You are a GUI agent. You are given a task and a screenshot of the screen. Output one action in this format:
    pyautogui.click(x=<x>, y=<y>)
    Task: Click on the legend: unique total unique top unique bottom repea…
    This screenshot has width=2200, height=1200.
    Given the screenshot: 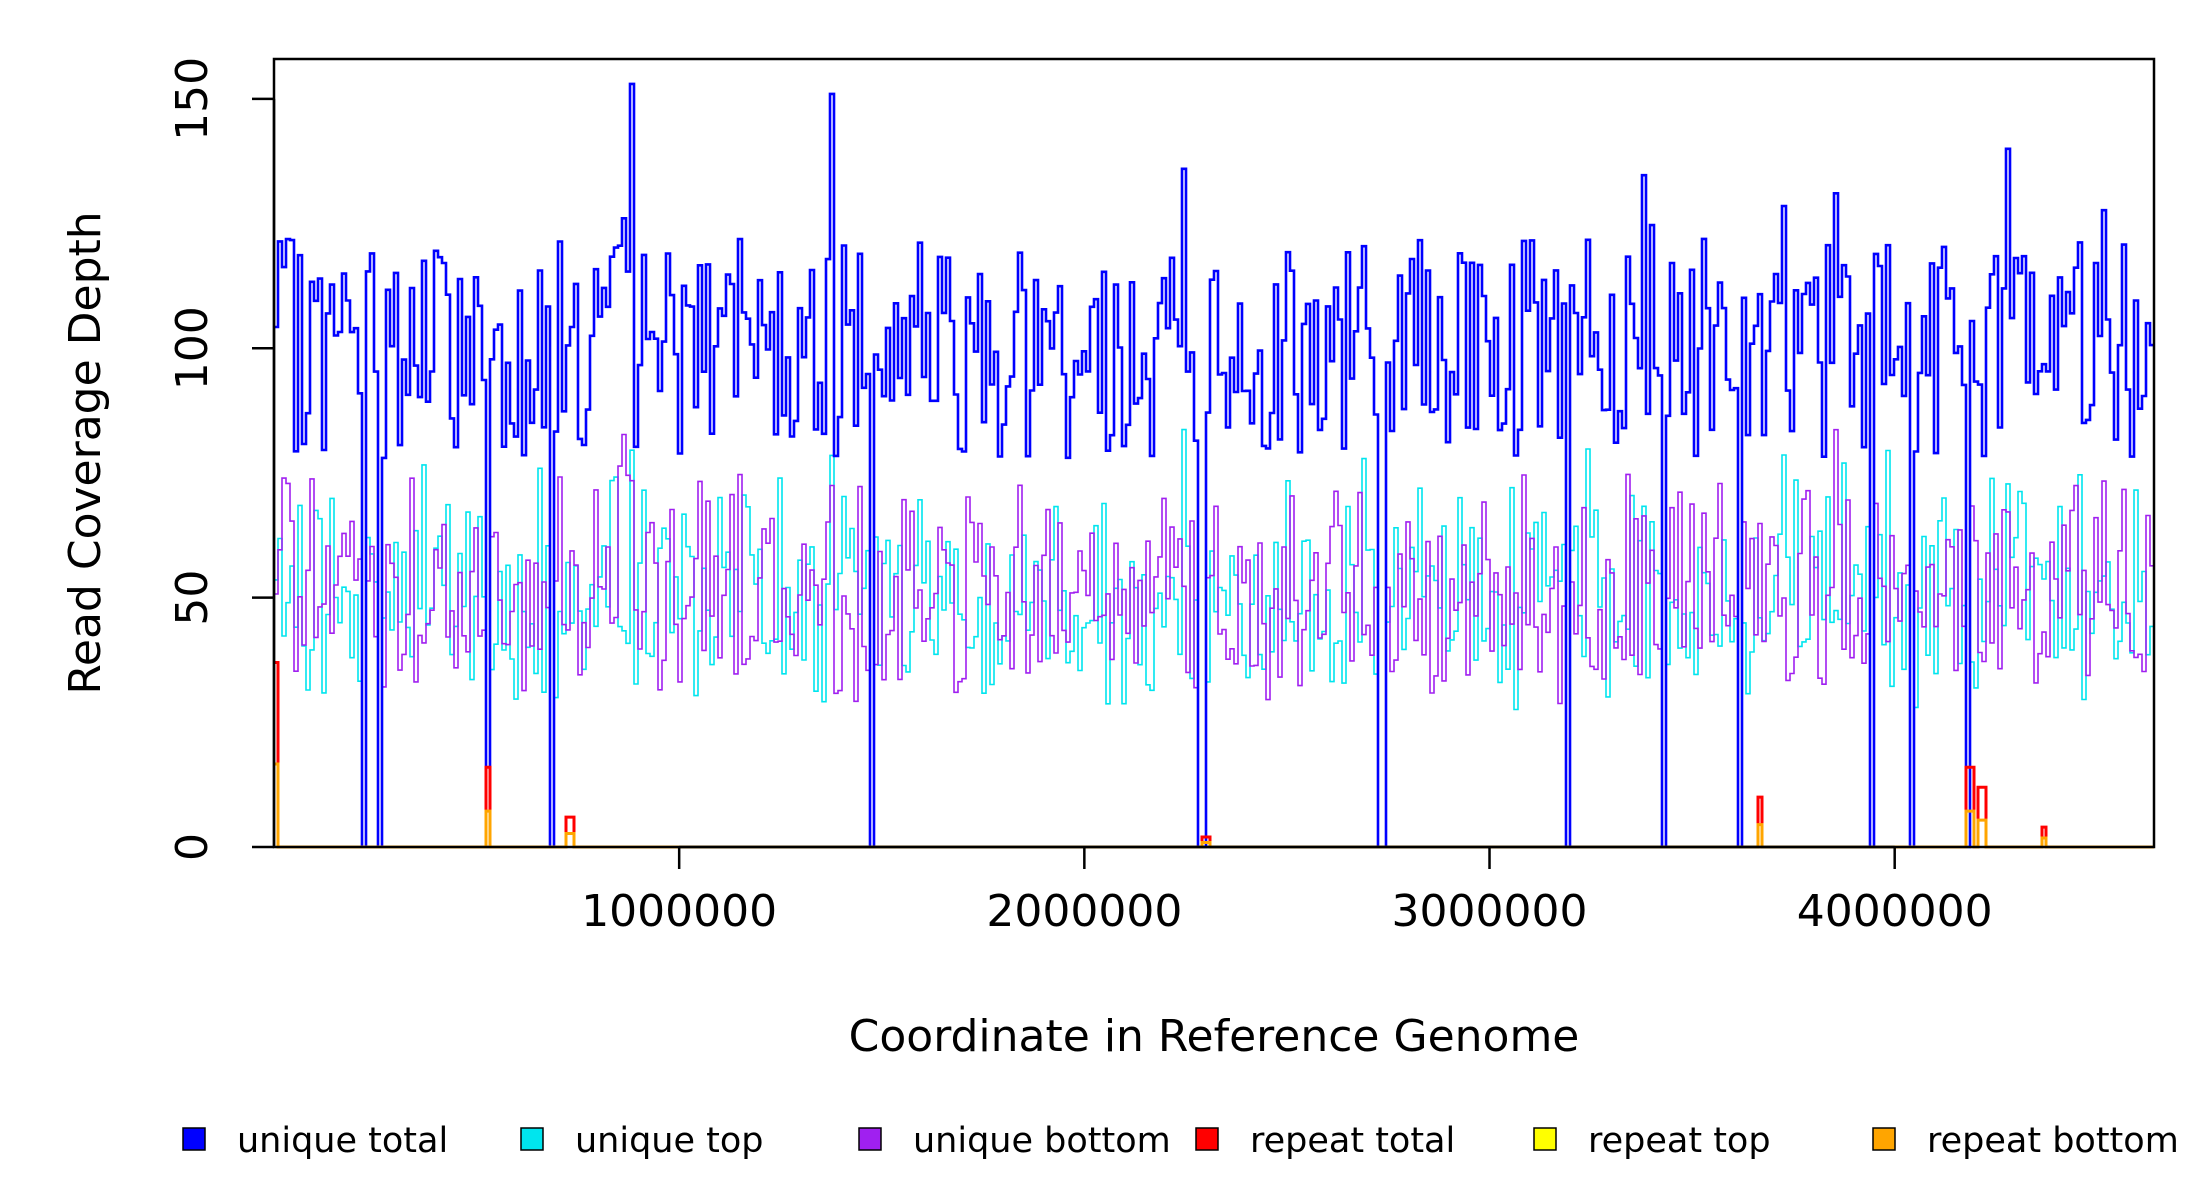 What is the action you would take?
    pyautogui.click(x=1180, y=1141)
    